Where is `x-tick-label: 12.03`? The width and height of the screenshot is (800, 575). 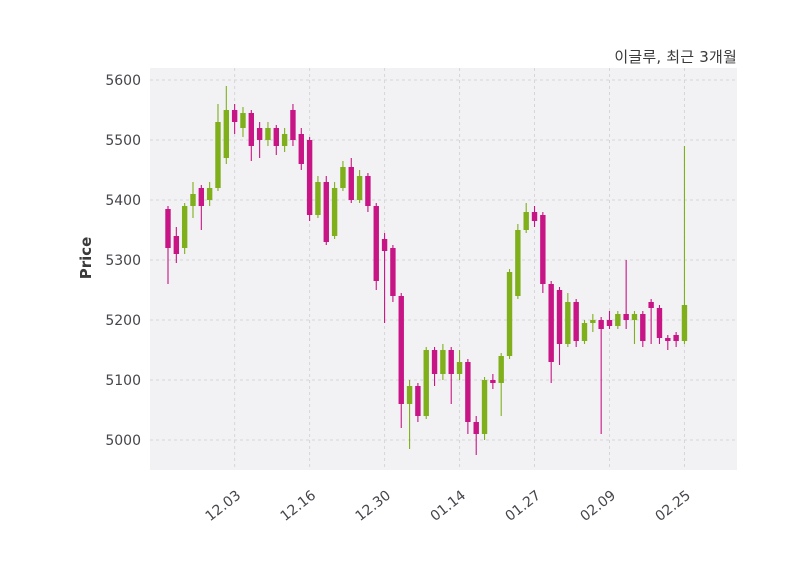 x-tick-label: 12.03 is located at coordinates (223, 506).